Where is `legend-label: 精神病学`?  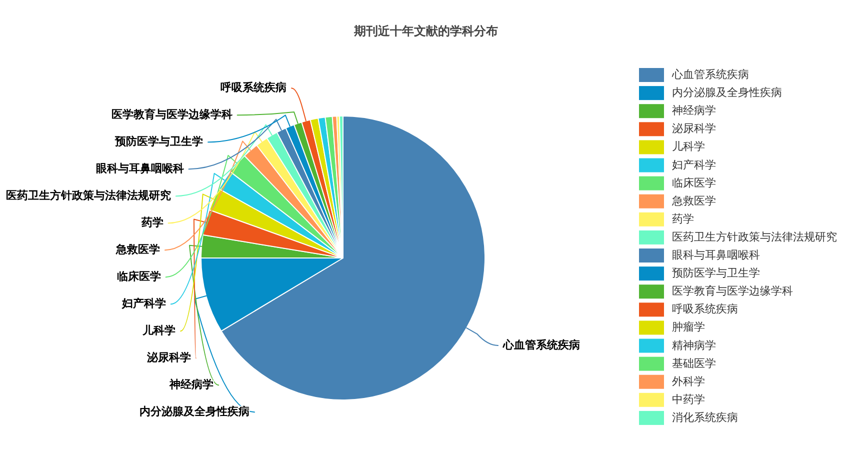 legend-label: 精神病学 is located at coordinates (694, 345).